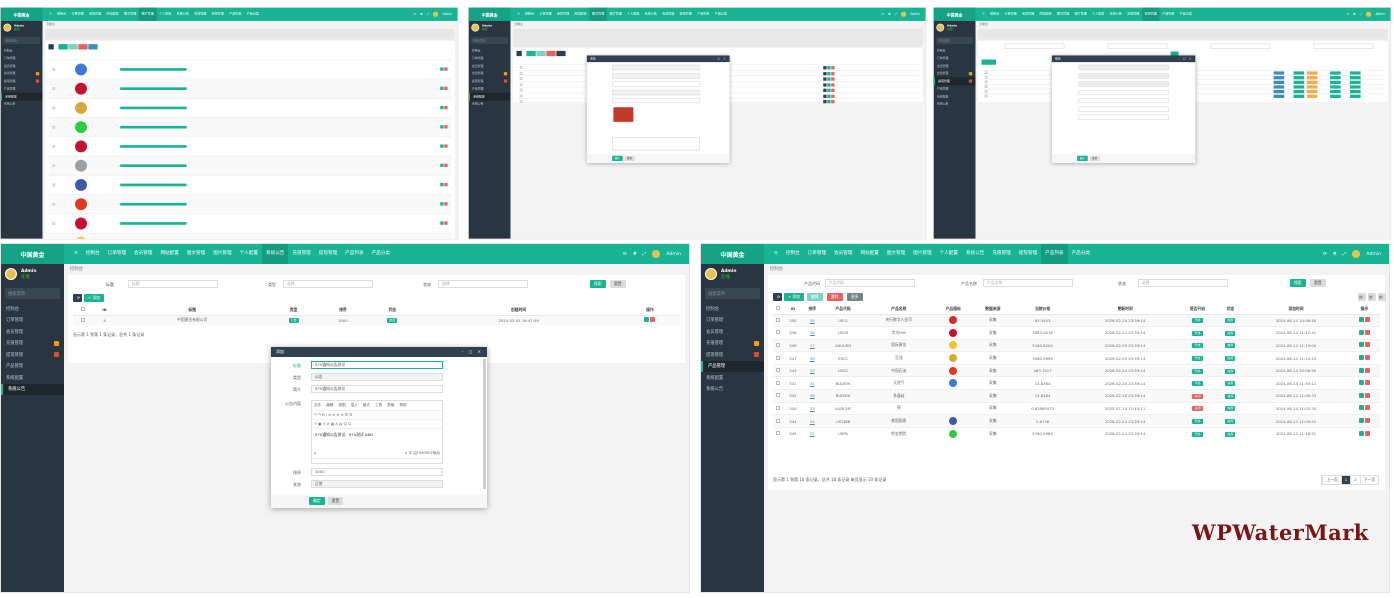  I want to click on open-toggle-badge: 开启, so click(1197, 371).